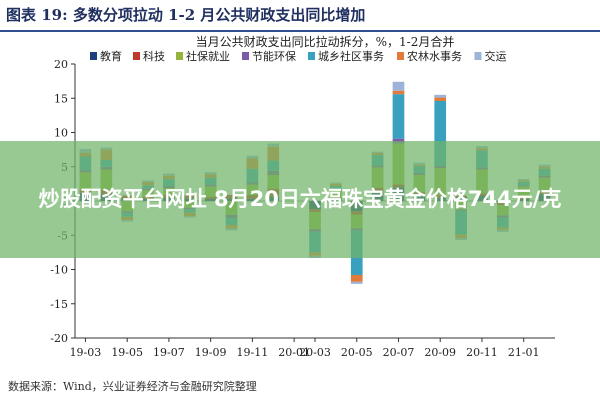 The width and height of the screenshot is (600, 400). Describe the element at coordinates (294, 352) in the screenshot. I see `x-tick-label-5: 20-01` at that location.